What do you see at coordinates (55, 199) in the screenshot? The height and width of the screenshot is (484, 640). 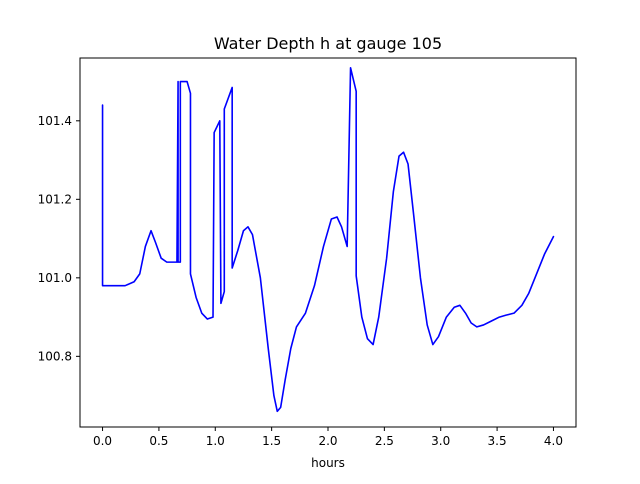 I see `y-tick-label: 101.2` at bounding box center [55, 199].